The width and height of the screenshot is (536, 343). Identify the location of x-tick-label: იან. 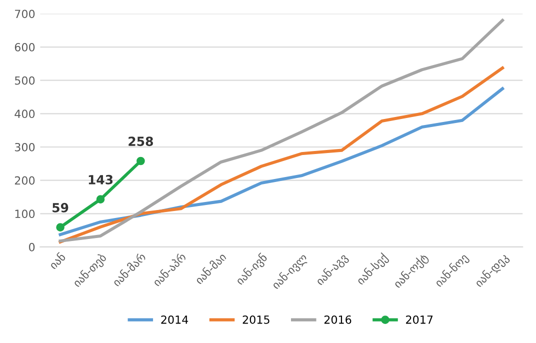
(57, 261).